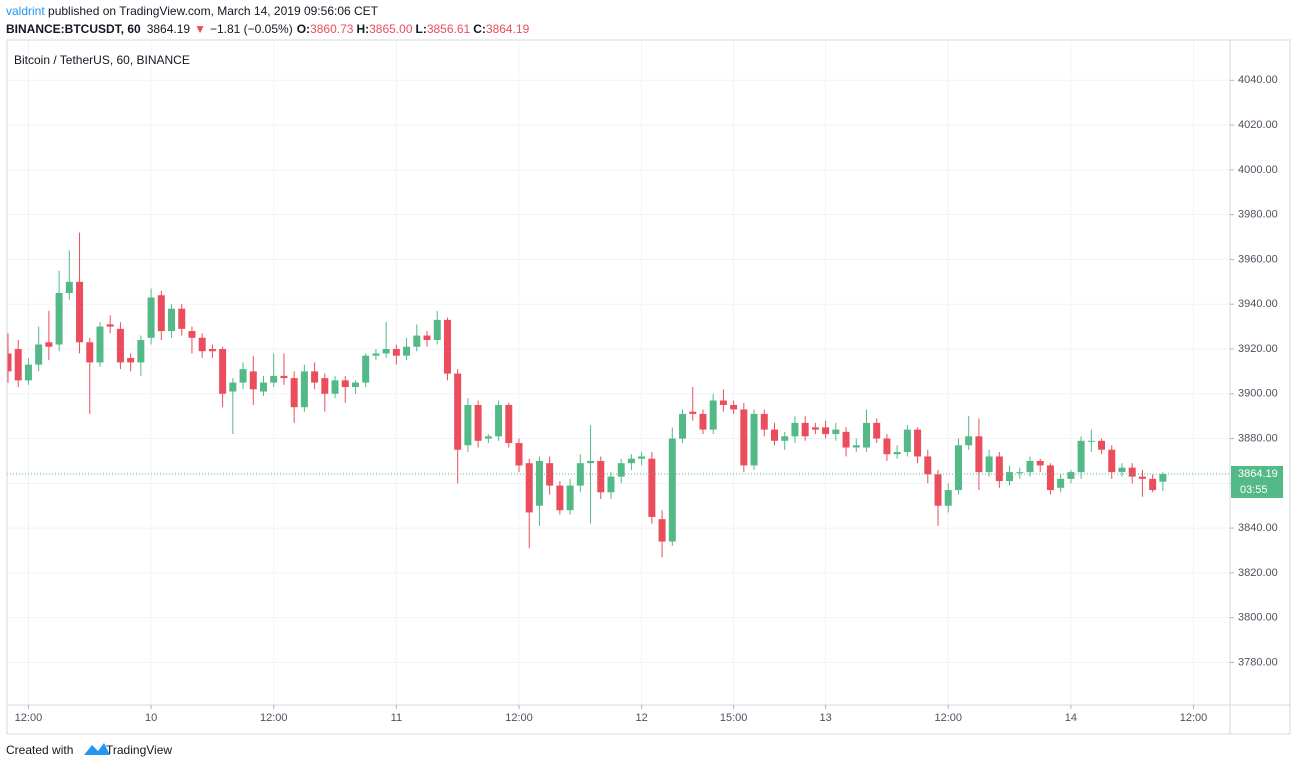  What do you see at coordinates (73, 29) in the screenshot?
I see `symbol: BINANCE:BTCUSDT, 60` at bounding box center [73, 29].